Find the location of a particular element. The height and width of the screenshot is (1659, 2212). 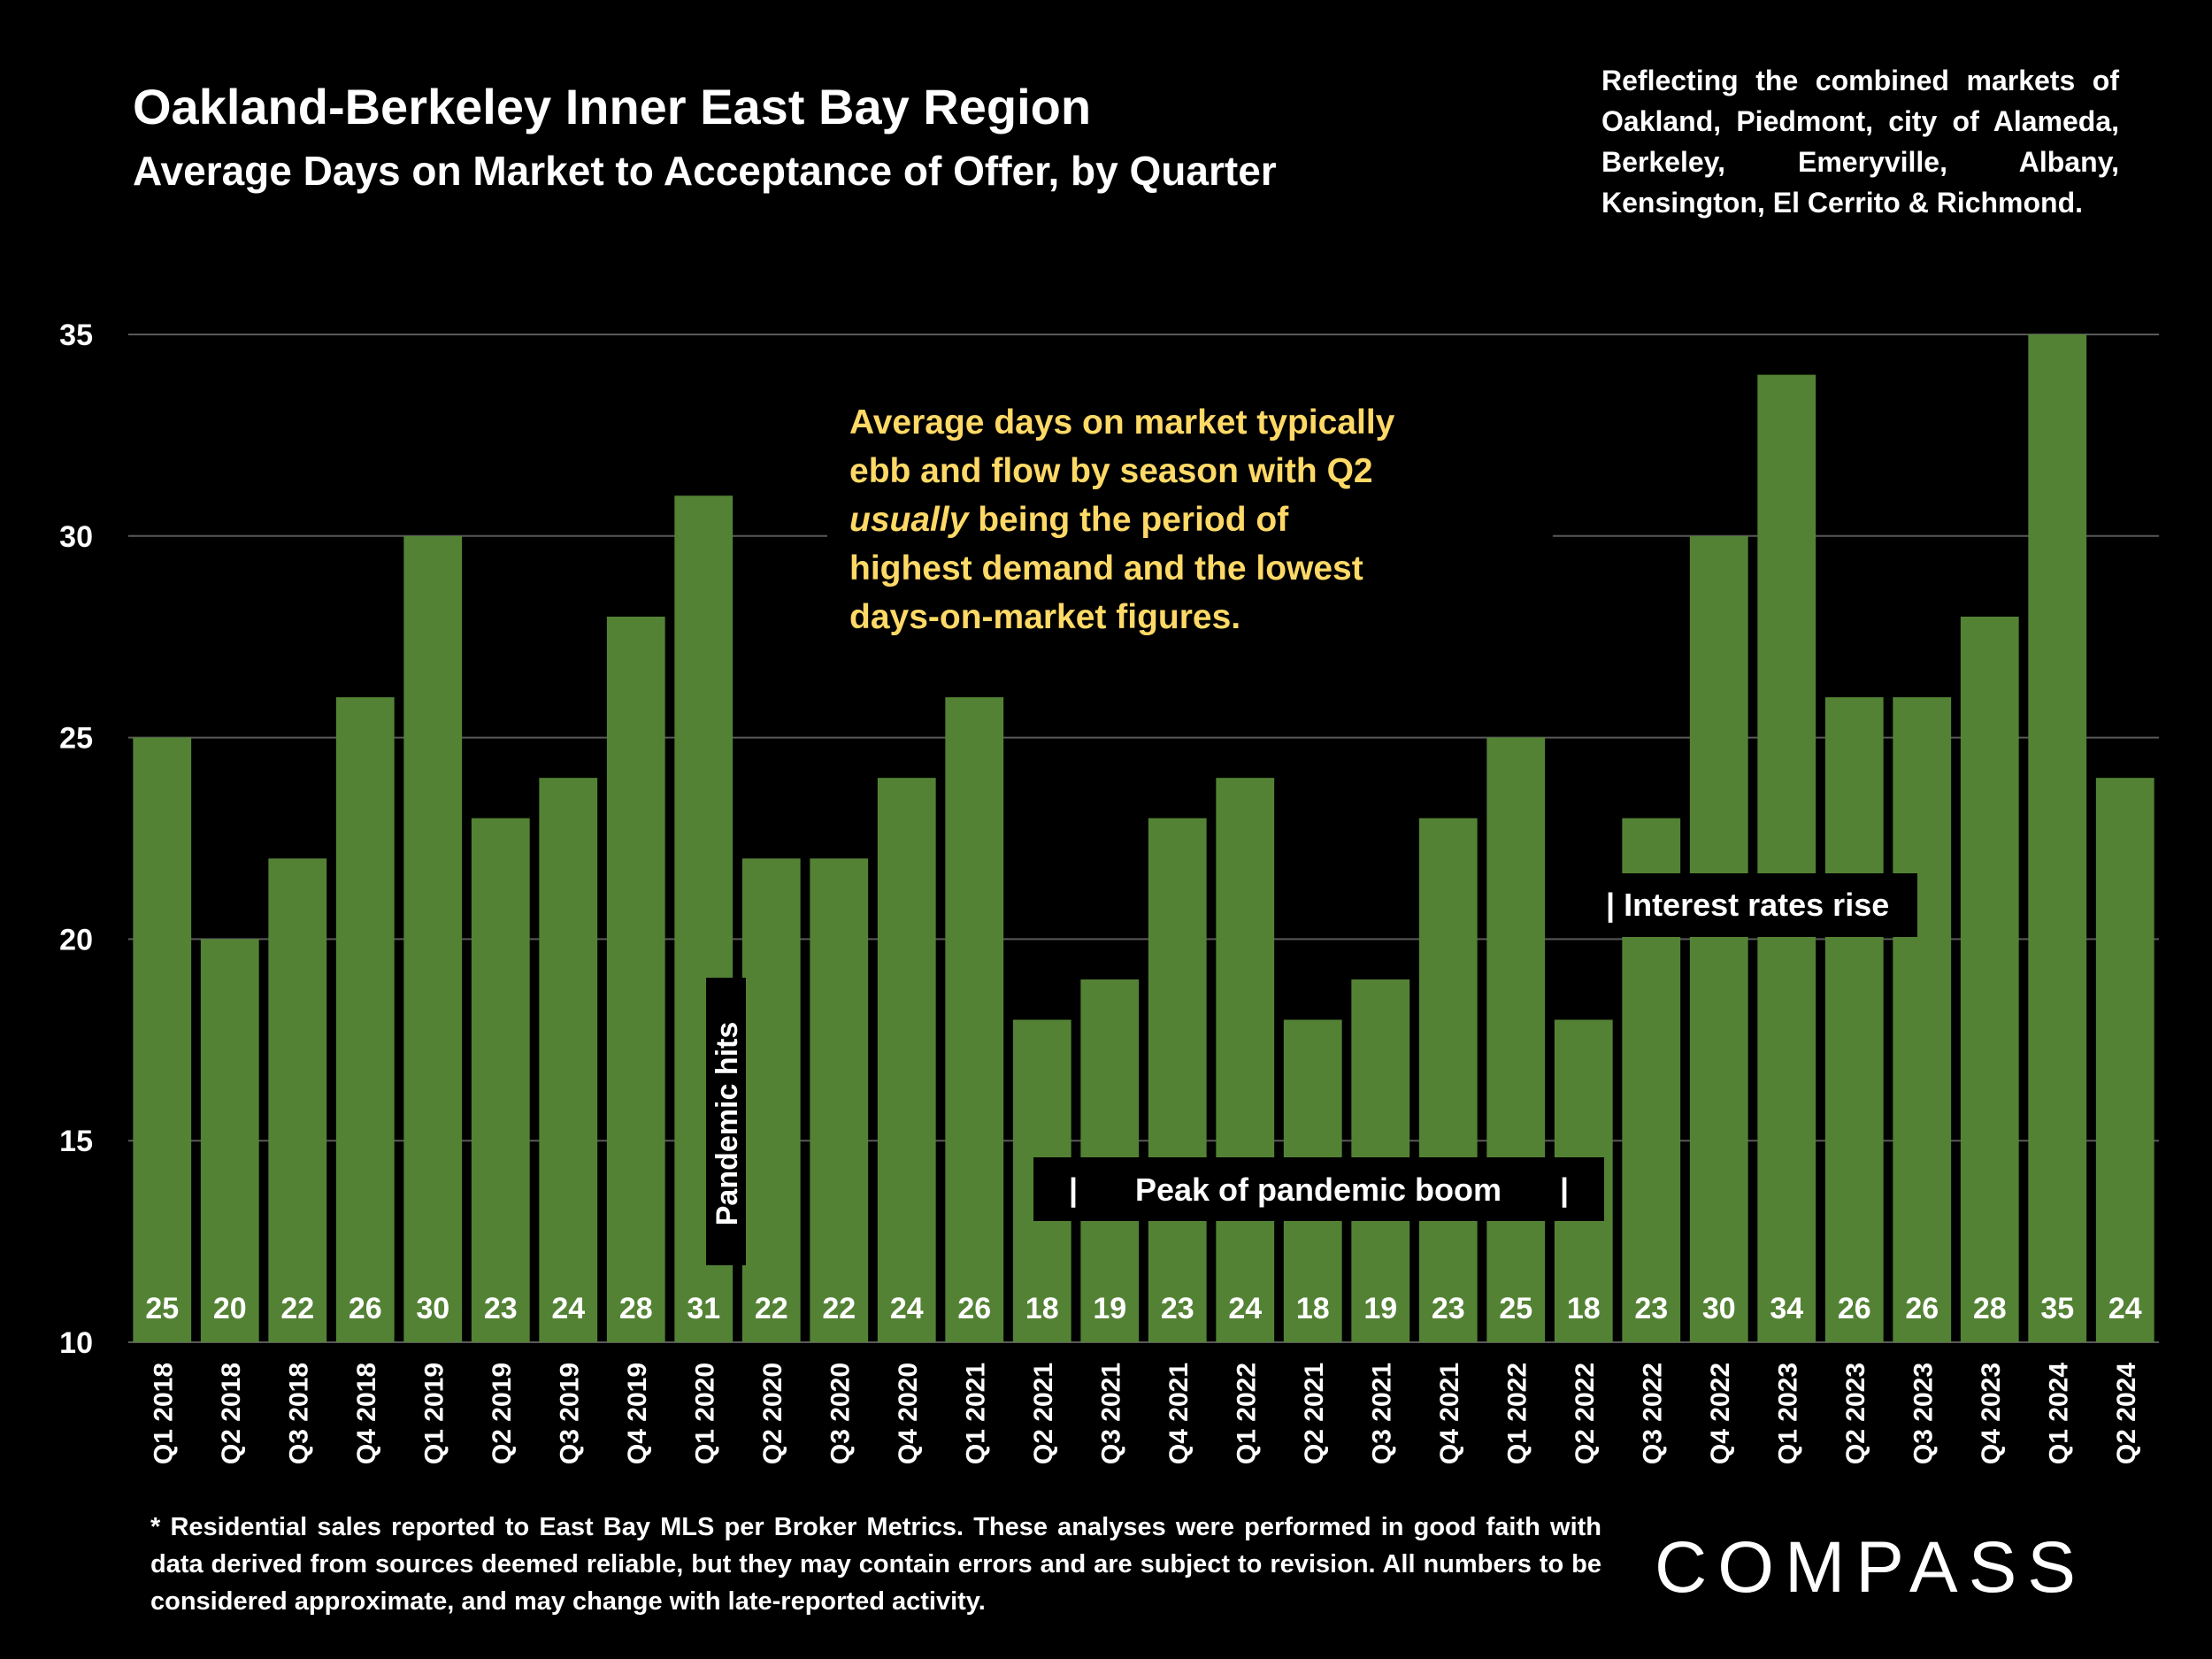

seasonality-fragment: being the period of is located at coordinates (1129, 520).